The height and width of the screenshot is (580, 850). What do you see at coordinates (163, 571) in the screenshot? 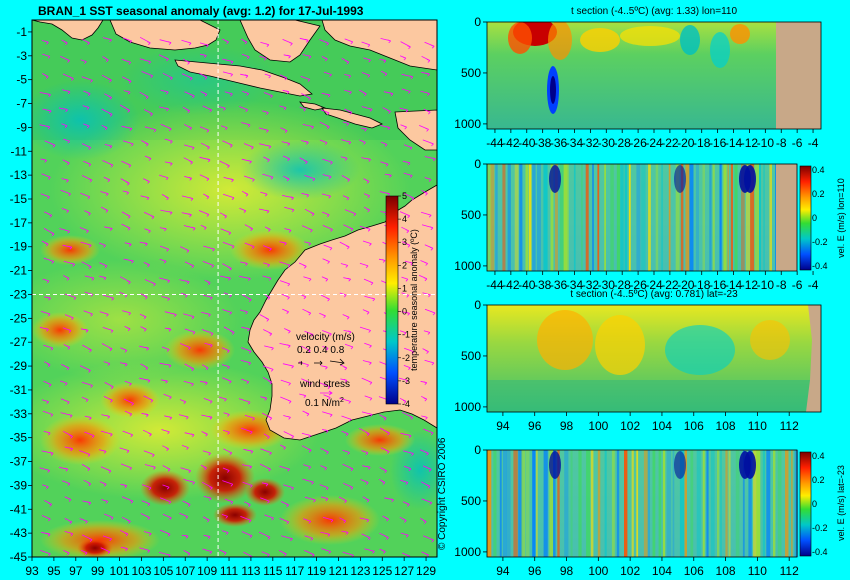
I see `map-x-tick-label: 105` at bounding box center [163, 571].